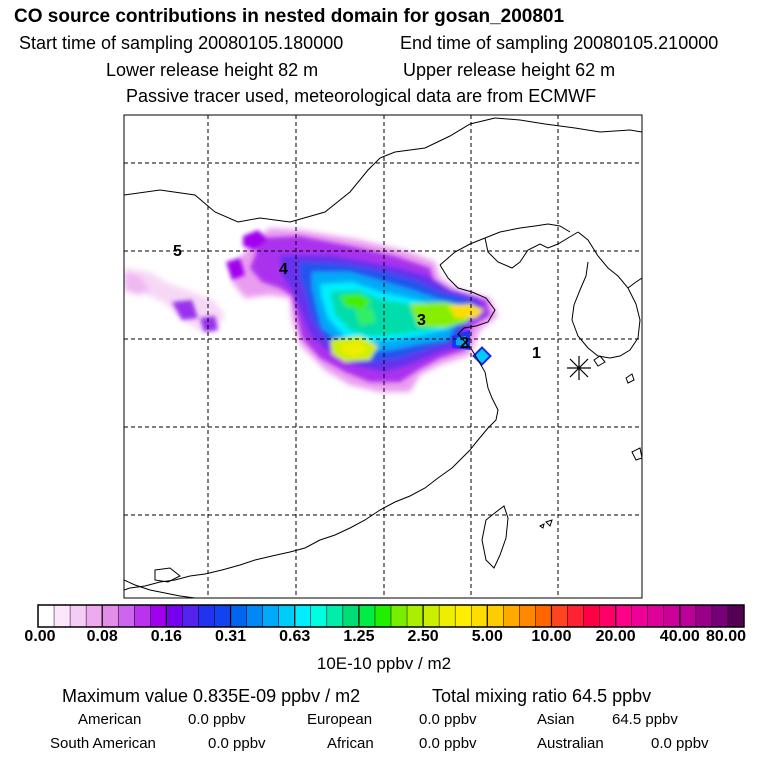 This screenshot has height=768, width=768. Describe the element at coordinates (177, 251) in the screenshot. I see `region-label-5: 5` at that location.